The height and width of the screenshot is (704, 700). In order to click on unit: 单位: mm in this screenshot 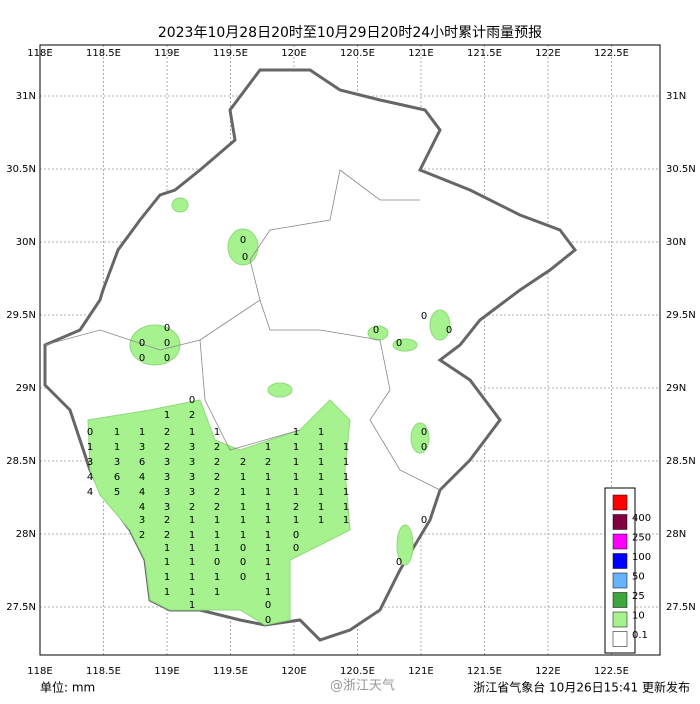, I will do `click(67, 687)`.